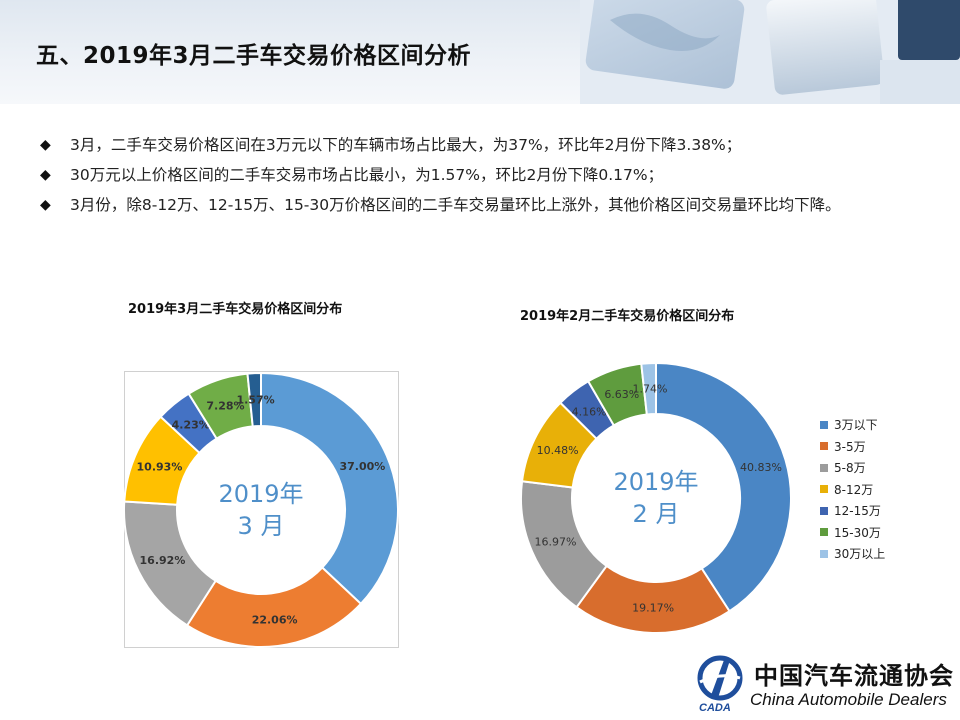  What do you see at coordinates (480, 52) in the screenshot?
I see `header-banner: 五、2019年3月二手车交易价格区间分析` at bounding box center [480, 52].